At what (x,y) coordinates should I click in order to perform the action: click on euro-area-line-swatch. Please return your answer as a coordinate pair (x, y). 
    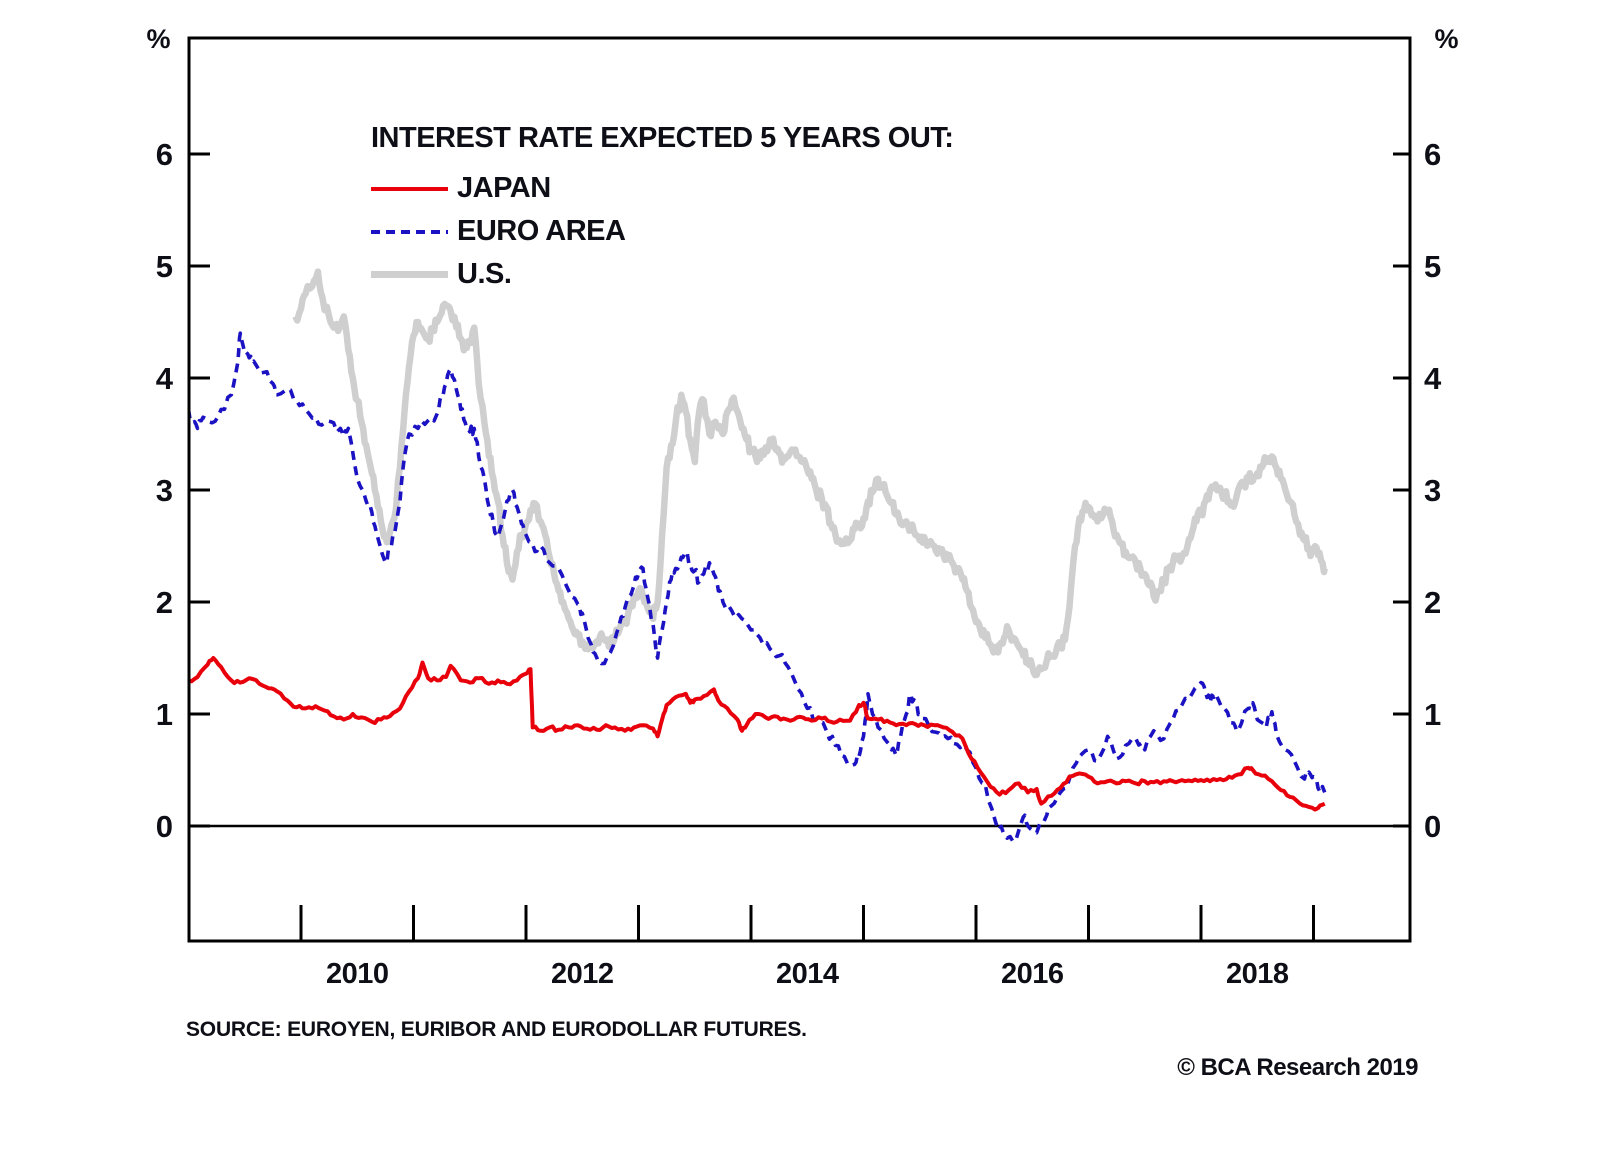
    Looking at the image, I should click on (409, 231).